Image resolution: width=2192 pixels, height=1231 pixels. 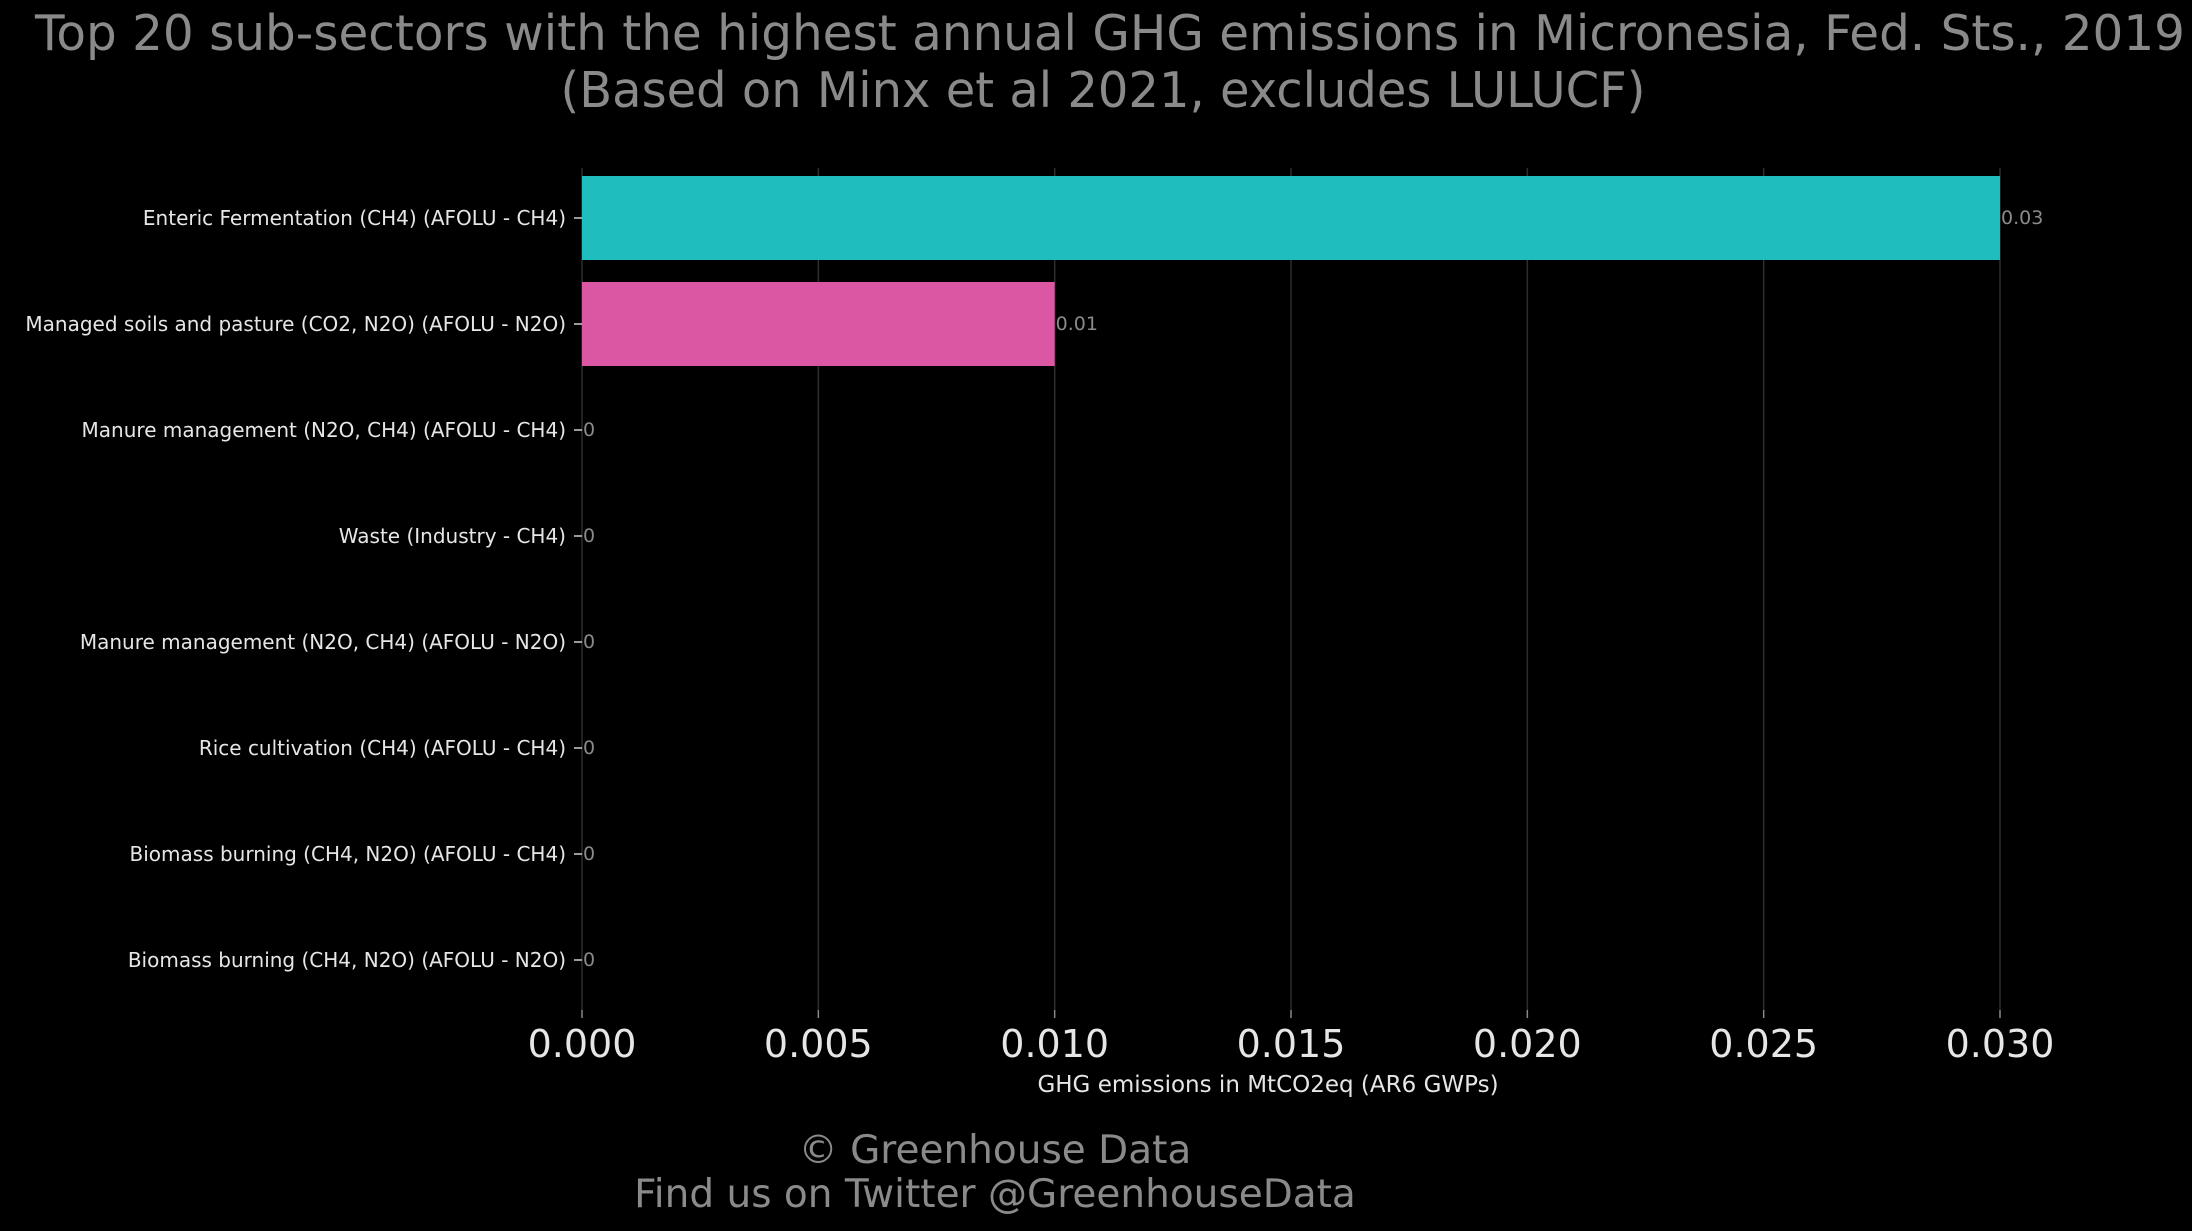 I want to click on category-label: Biomass burning (CH4, N2O) (AFOLU - CH4), so click(x=348, y=854).